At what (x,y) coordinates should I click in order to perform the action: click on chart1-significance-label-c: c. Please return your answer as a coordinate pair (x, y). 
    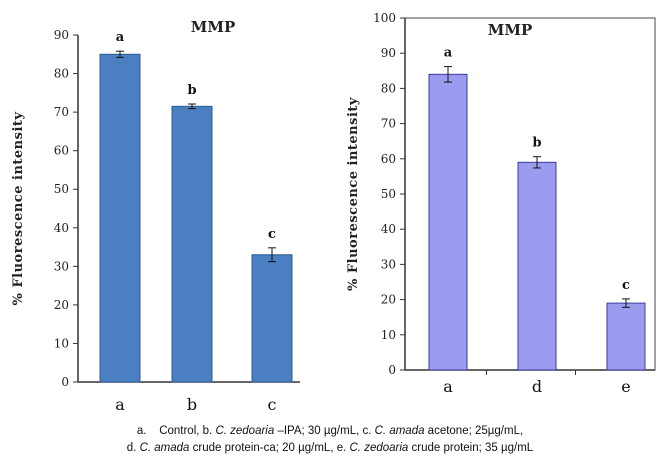
    Looking at the image, I should click on (272, 234).